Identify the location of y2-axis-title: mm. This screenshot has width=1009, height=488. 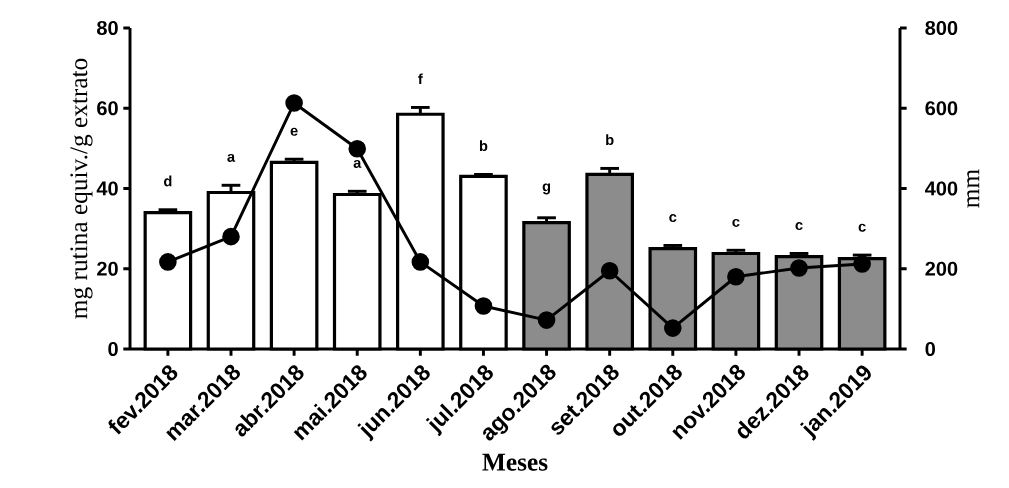
(973, 188).